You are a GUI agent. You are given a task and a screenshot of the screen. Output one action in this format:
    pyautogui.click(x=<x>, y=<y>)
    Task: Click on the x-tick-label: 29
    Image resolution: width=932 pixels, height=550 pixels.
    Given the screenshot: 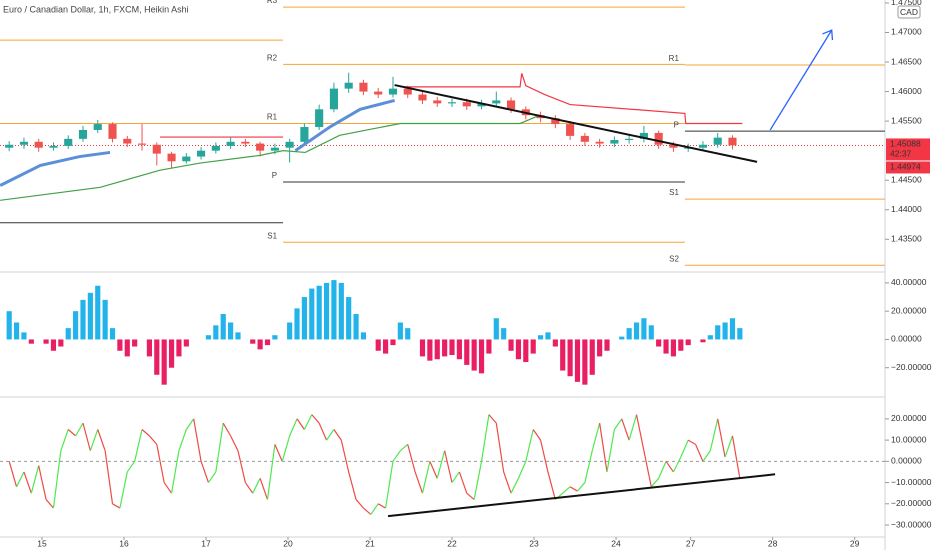 What is the action you would take?
    pyautogui.click(x=855, y=543)
    